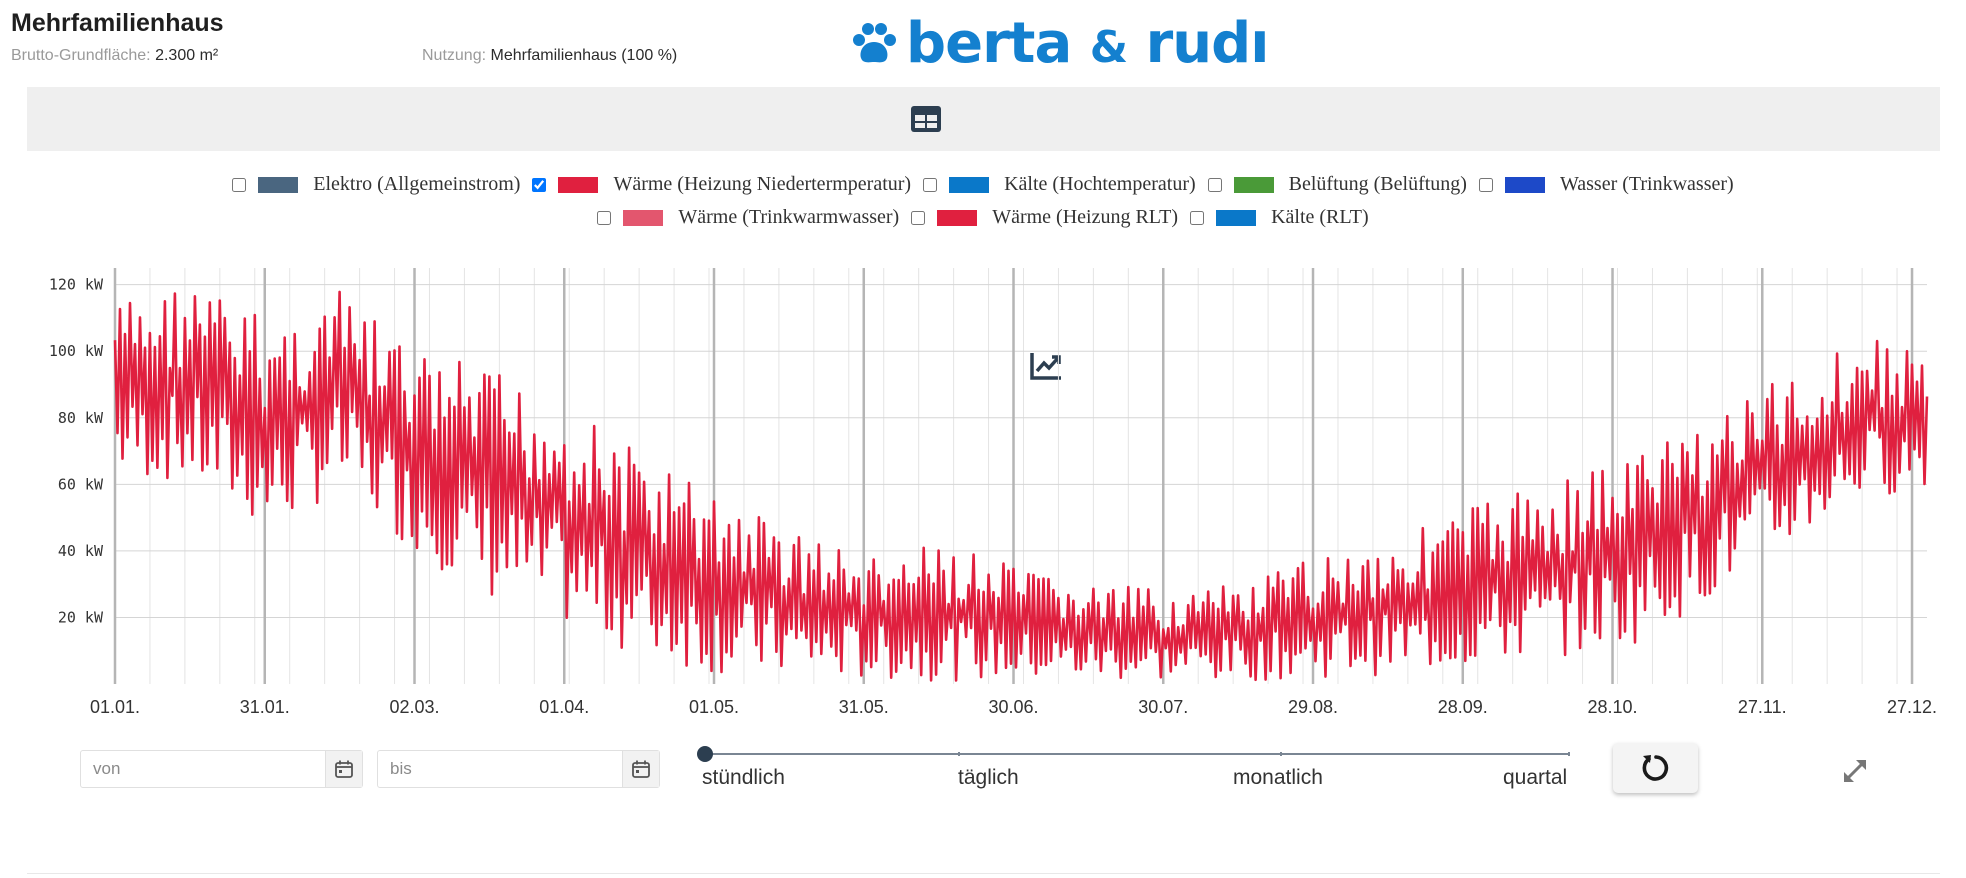  I want to click on table-icon, so click(926, 119).